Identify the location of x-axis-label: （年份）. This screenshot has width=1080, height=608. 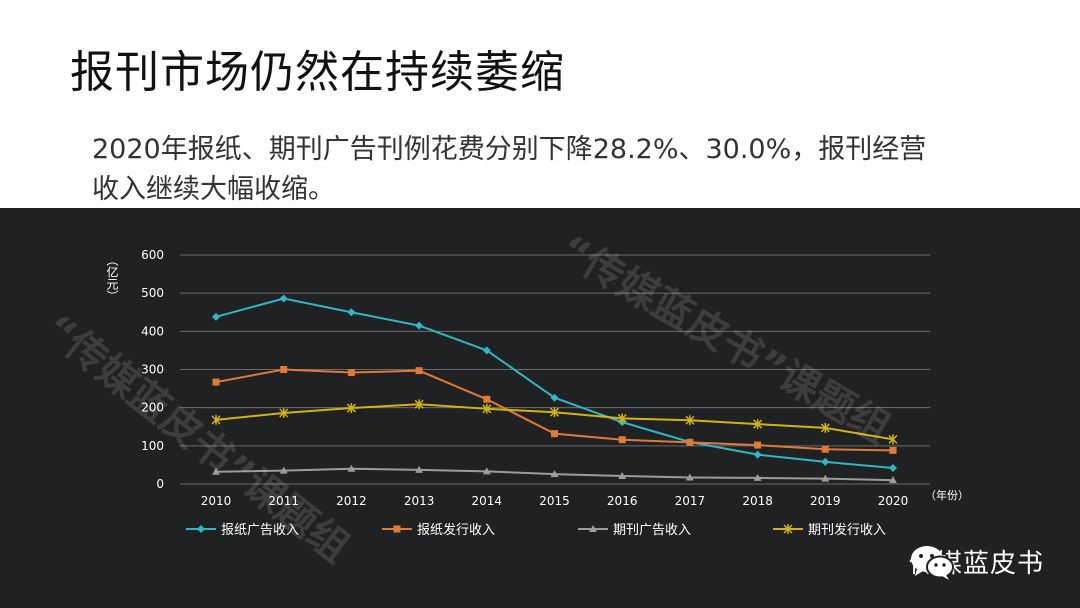
(947, 495).